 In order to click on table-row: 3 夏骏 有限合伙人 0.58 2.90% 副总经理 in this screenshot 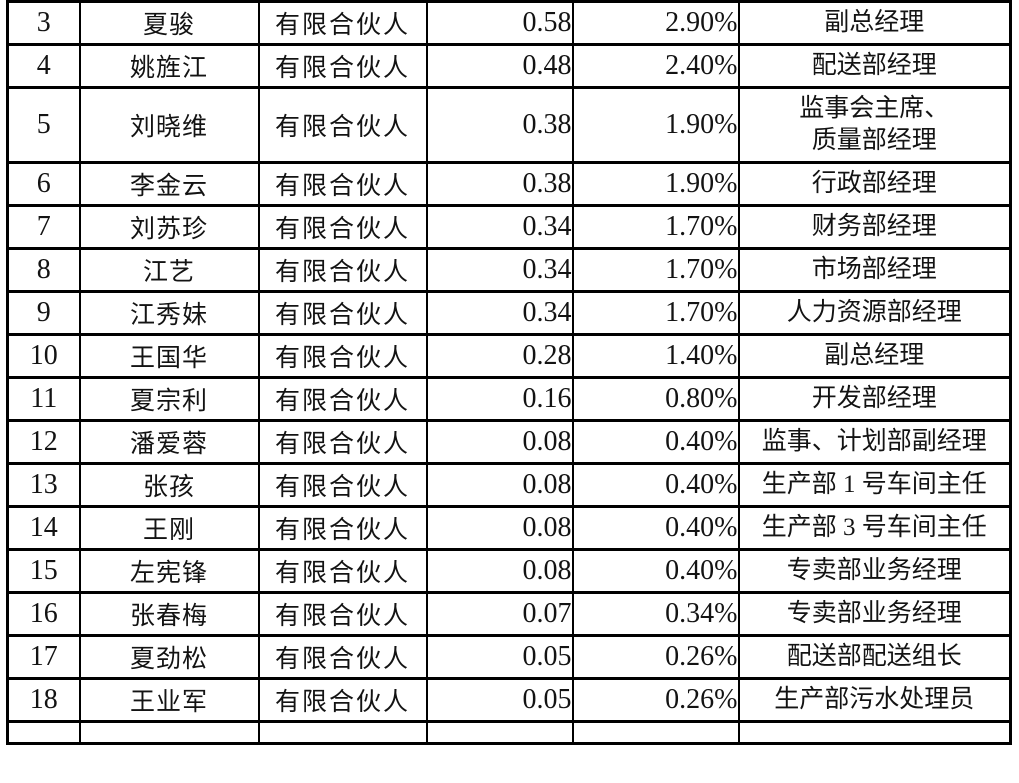, I will do `click(509, 23)`.